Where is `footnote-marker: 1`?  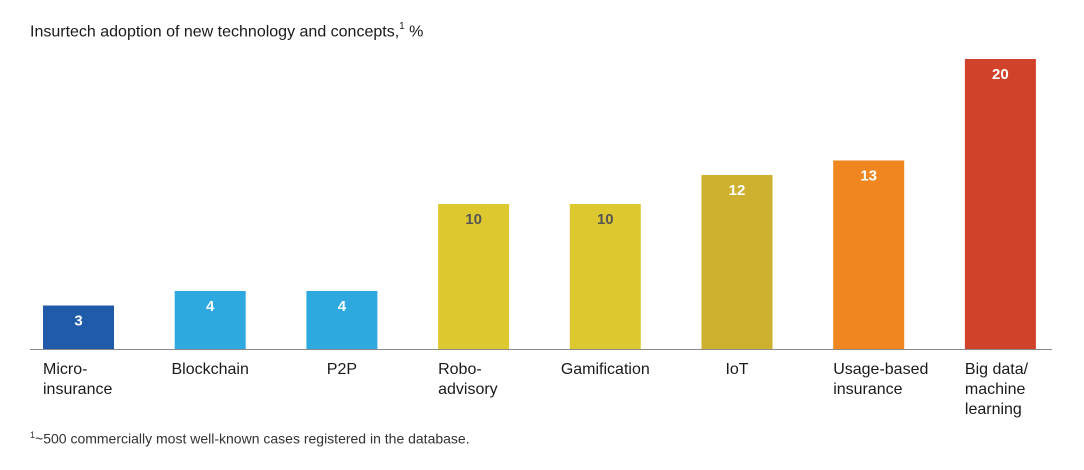 footnote-marker: 1 is located at coordinates (33, 435).